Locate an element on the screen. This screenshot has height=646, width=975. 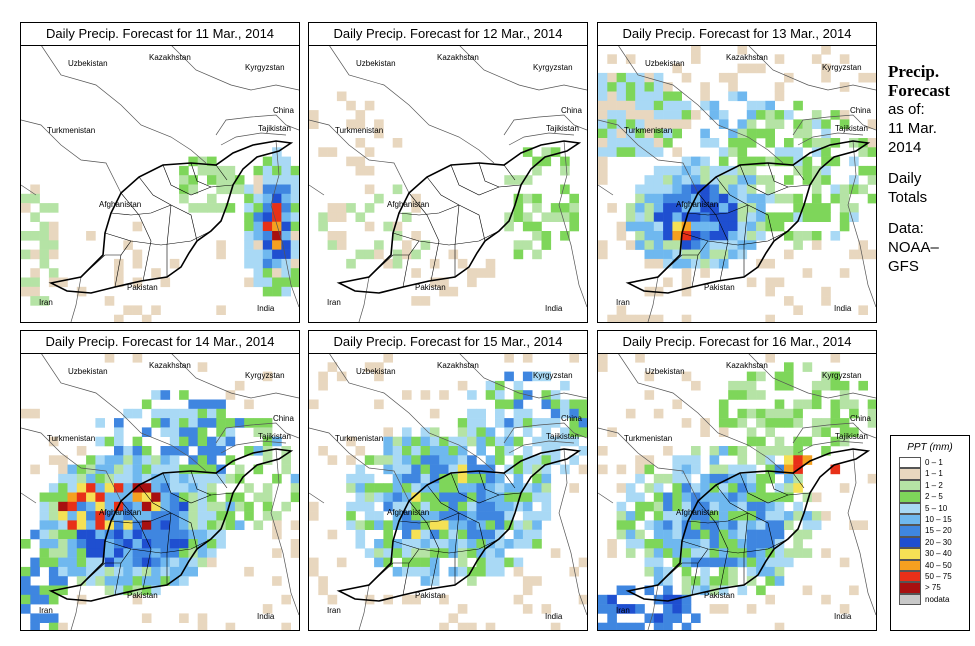
legend-swatch is located at coordinates (910, 531).